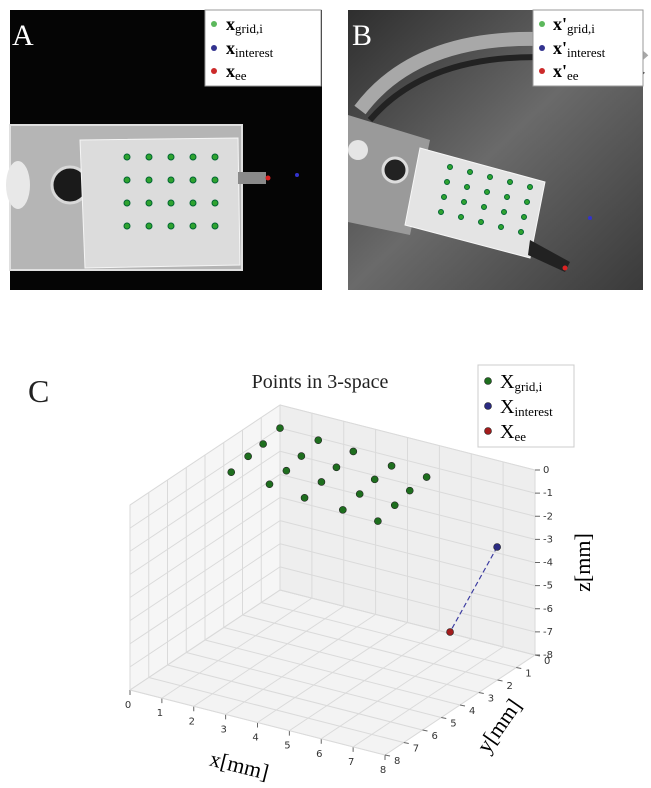 This screenshot has height=788, width=651. Describe the element at coordinates (223, 729) in the screenshot. I see `x-tick-label: 3` at that location.